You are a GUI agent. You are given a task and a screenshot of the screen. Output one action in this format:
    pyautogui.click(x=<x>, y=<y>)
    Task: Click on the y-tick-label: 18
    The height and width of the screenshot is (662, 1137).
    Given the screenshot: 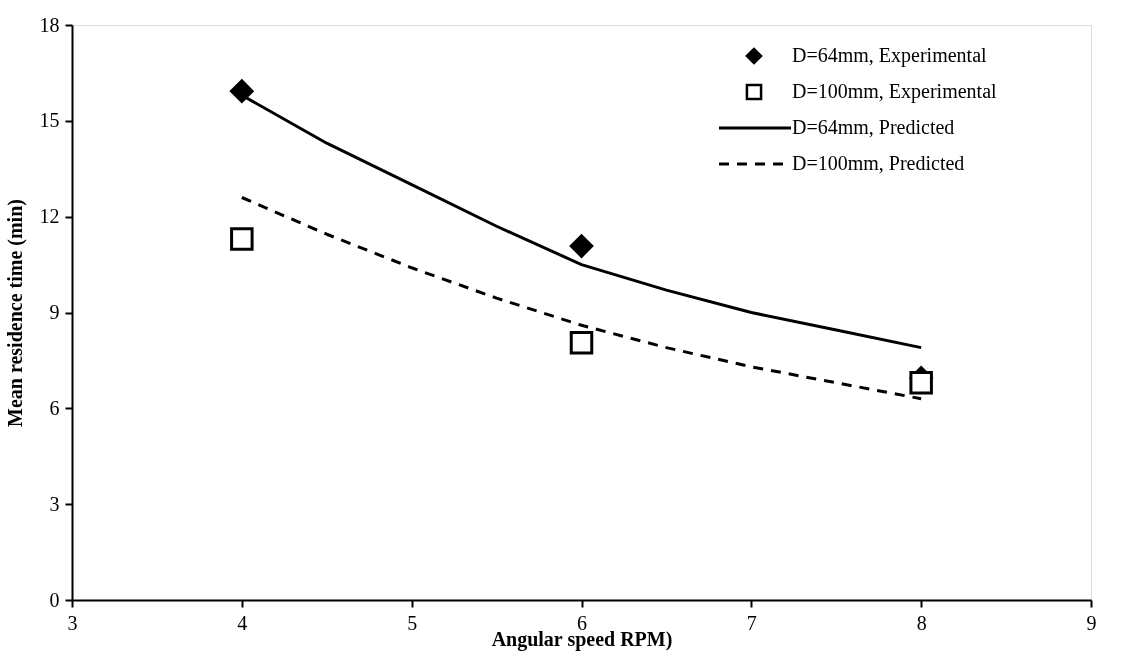 What is the action you would take?
    pyautogui.click(x=49, y=24)
    